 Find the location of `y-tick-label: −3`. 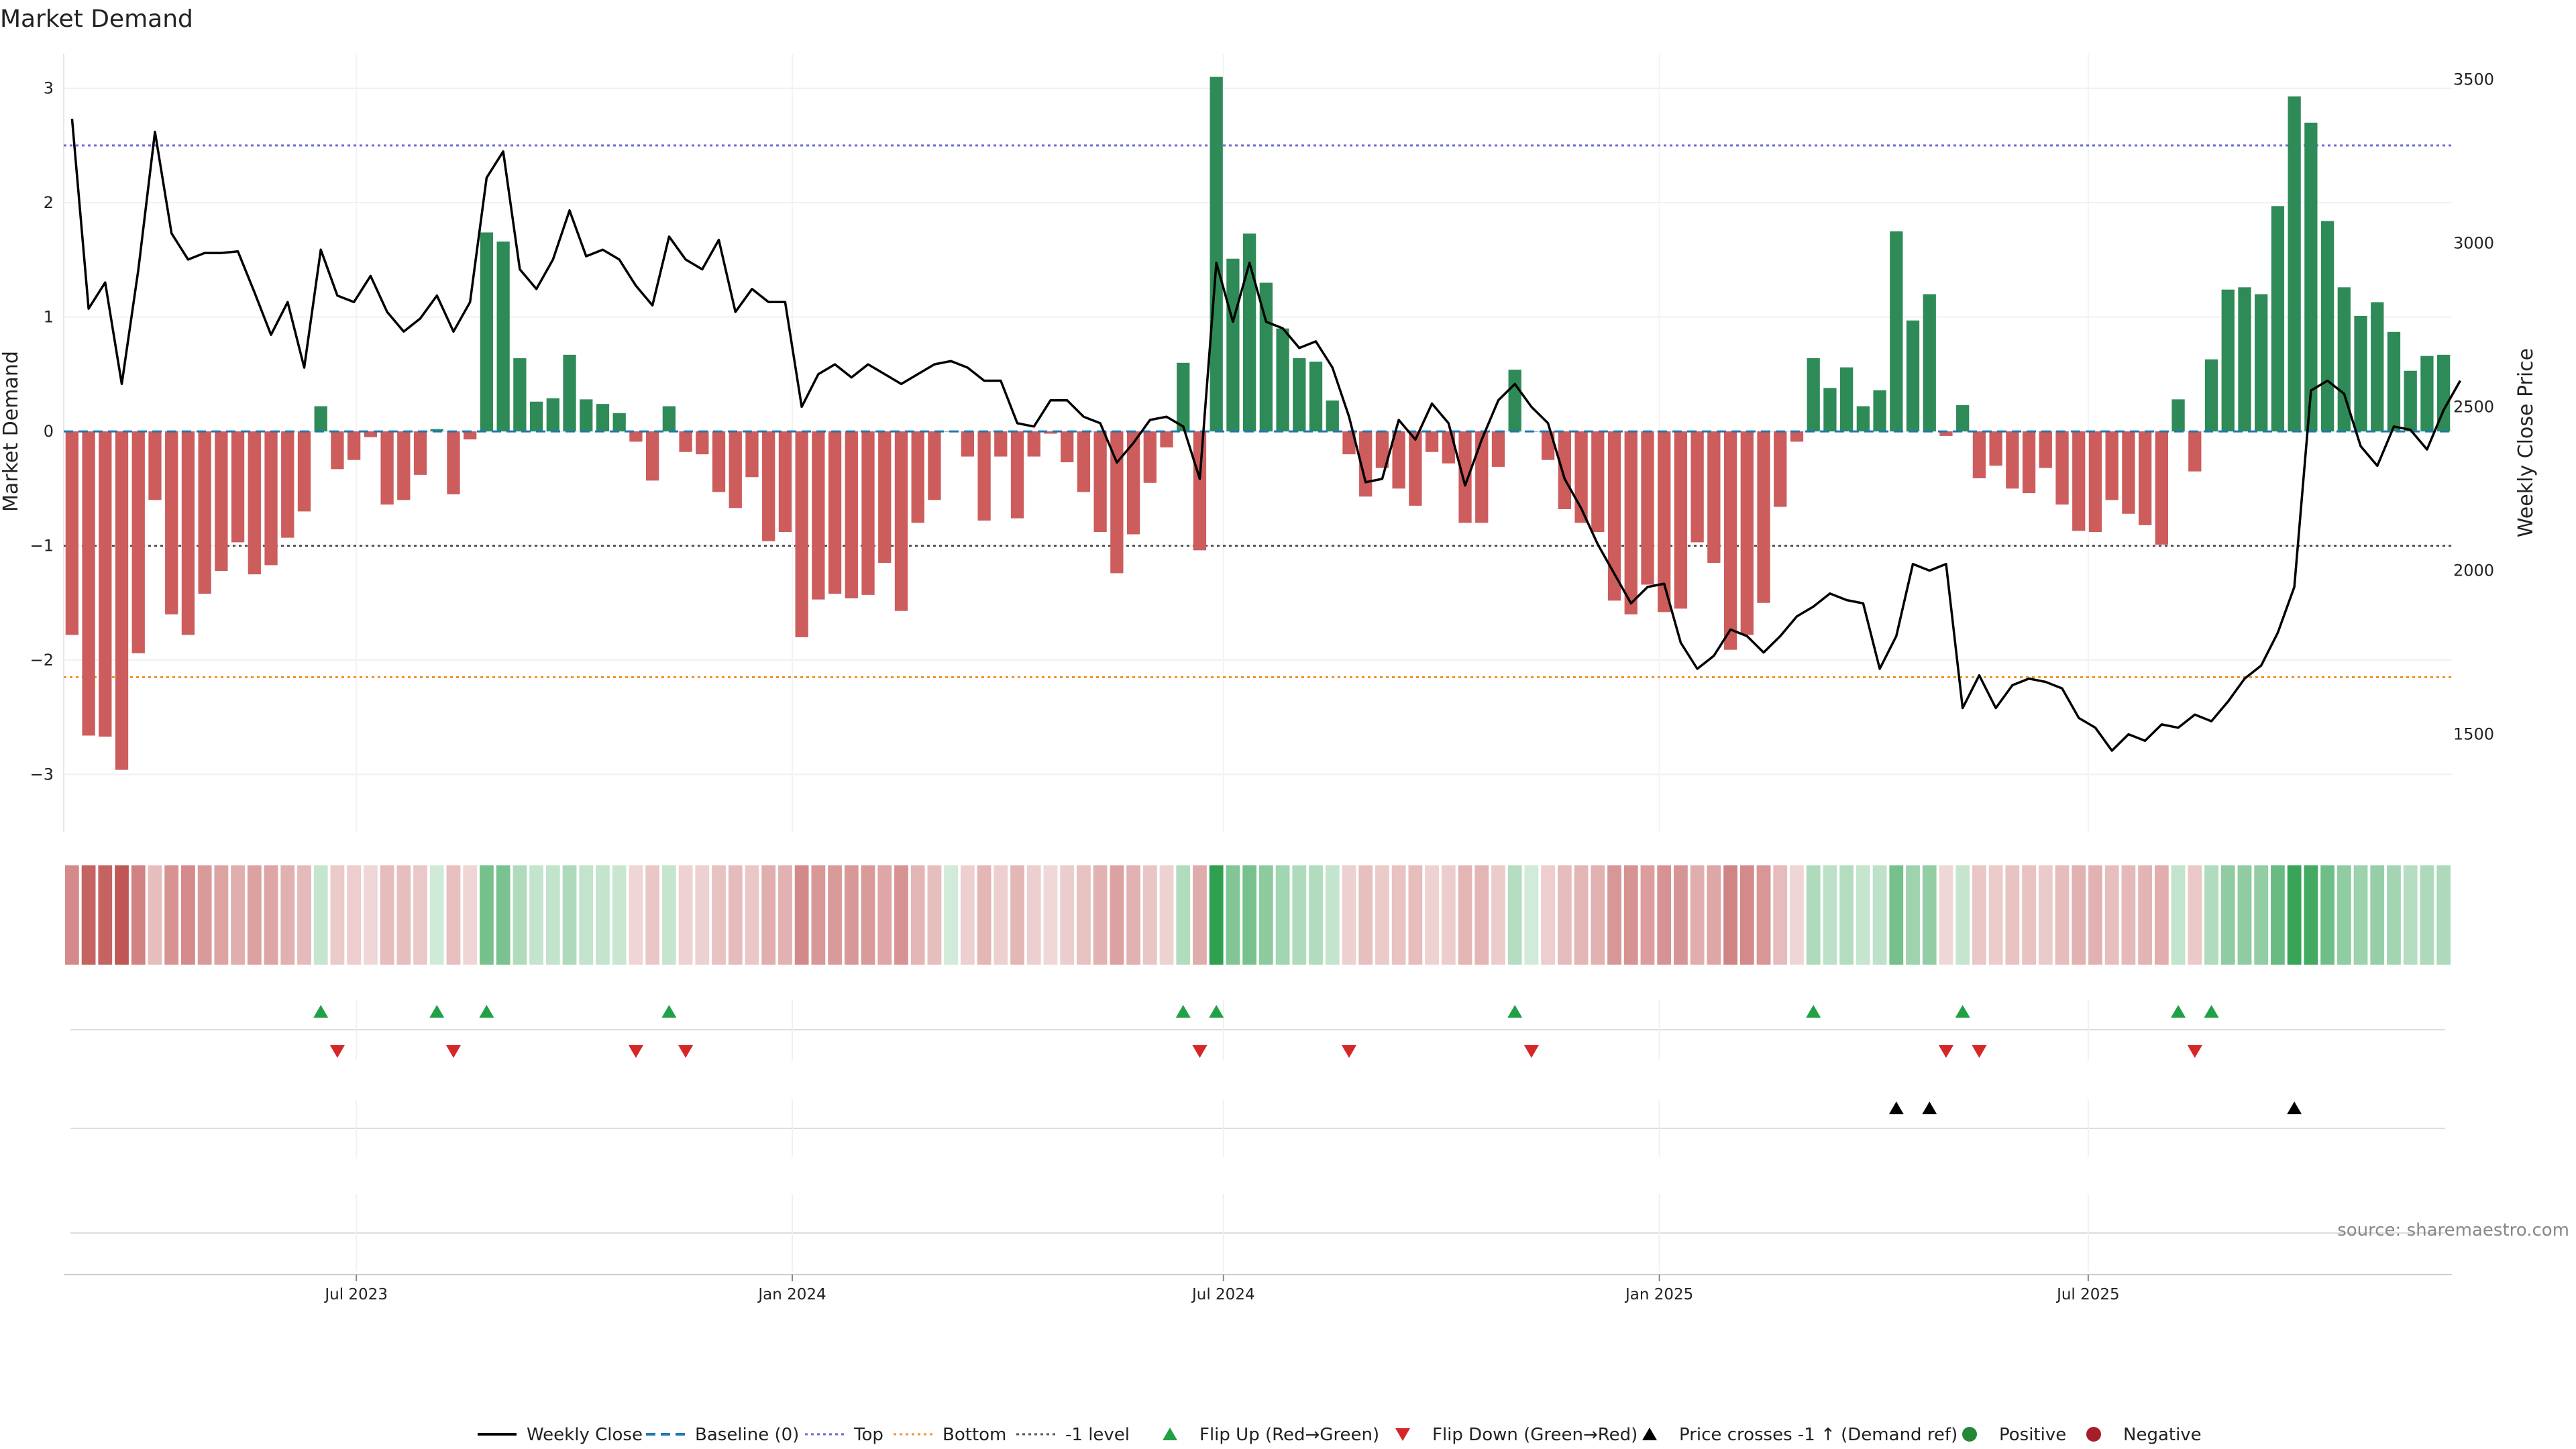

y-tick-label: −3 is located at coordinates (42, 774).